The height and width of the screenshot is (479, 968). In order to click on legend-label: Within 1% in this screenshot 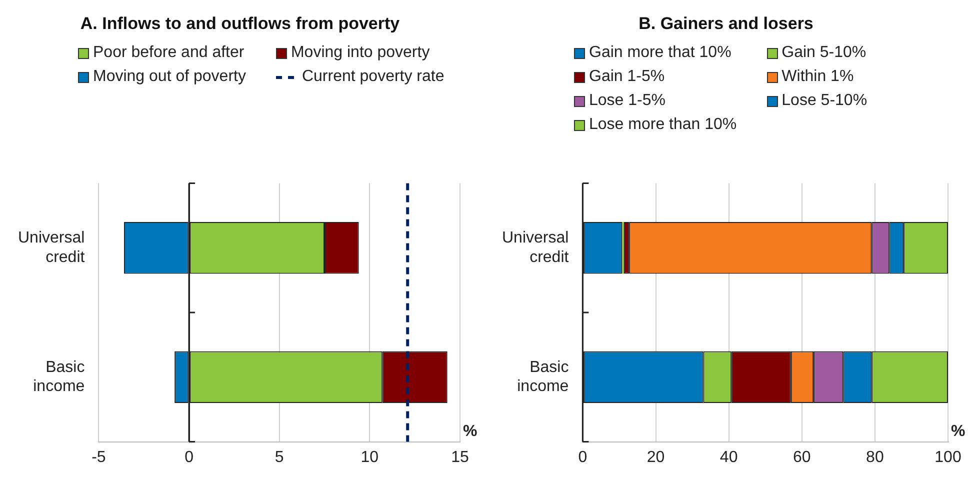, I will do `click(818, 77)`.